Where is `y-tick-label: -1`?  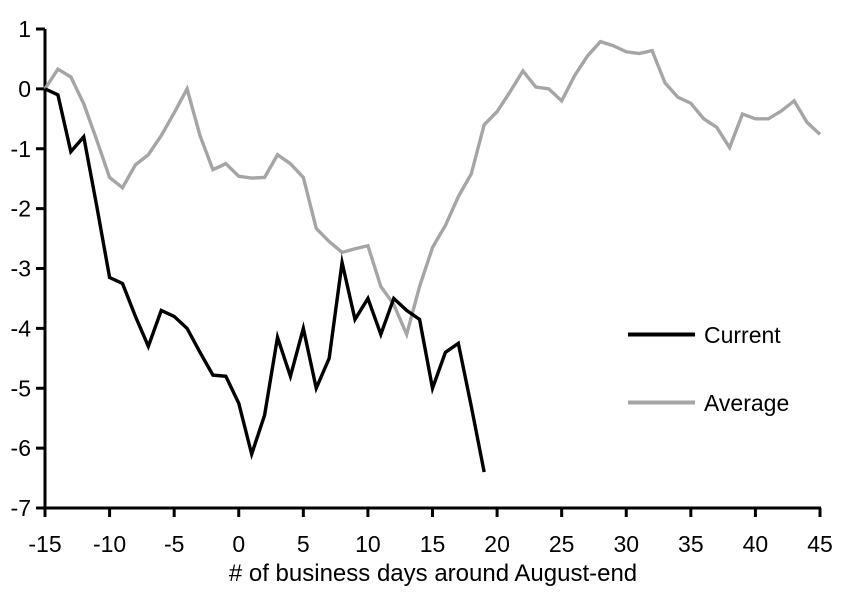
y-tick-label: -1 is located at coordinates (21, 149).